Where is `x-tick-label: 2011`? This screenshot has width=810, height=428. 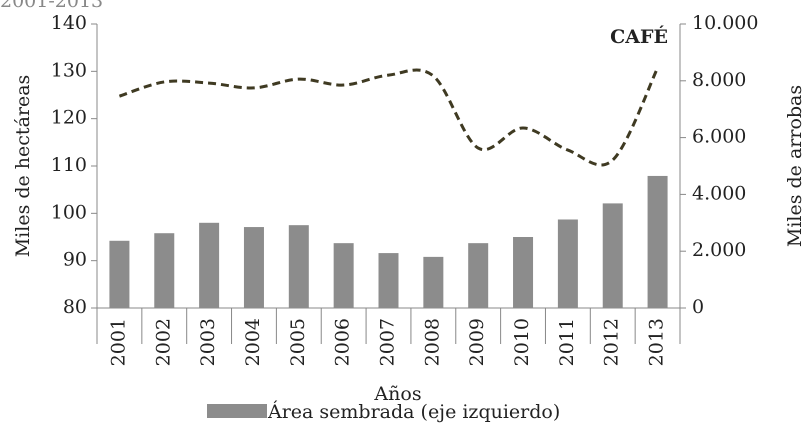
x-tick-label: 2011 is located at coordinates (567, 342).